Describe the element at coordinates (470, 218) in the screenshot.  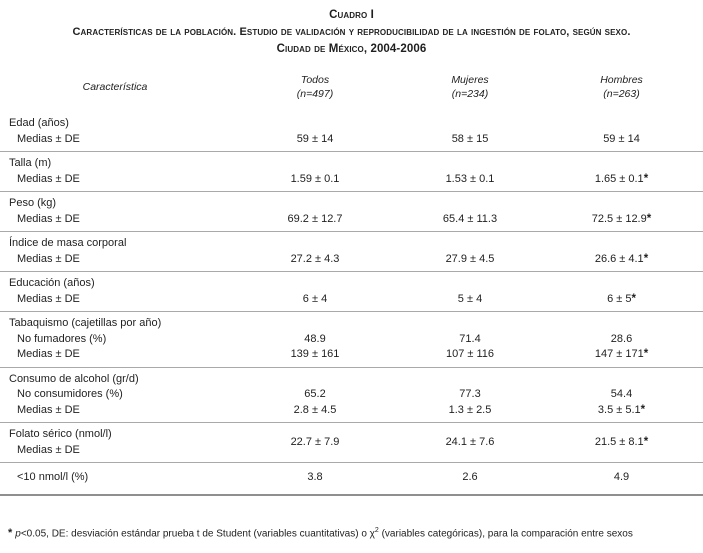
I see `cell-value: 65.4 ± 11.3` at that location.